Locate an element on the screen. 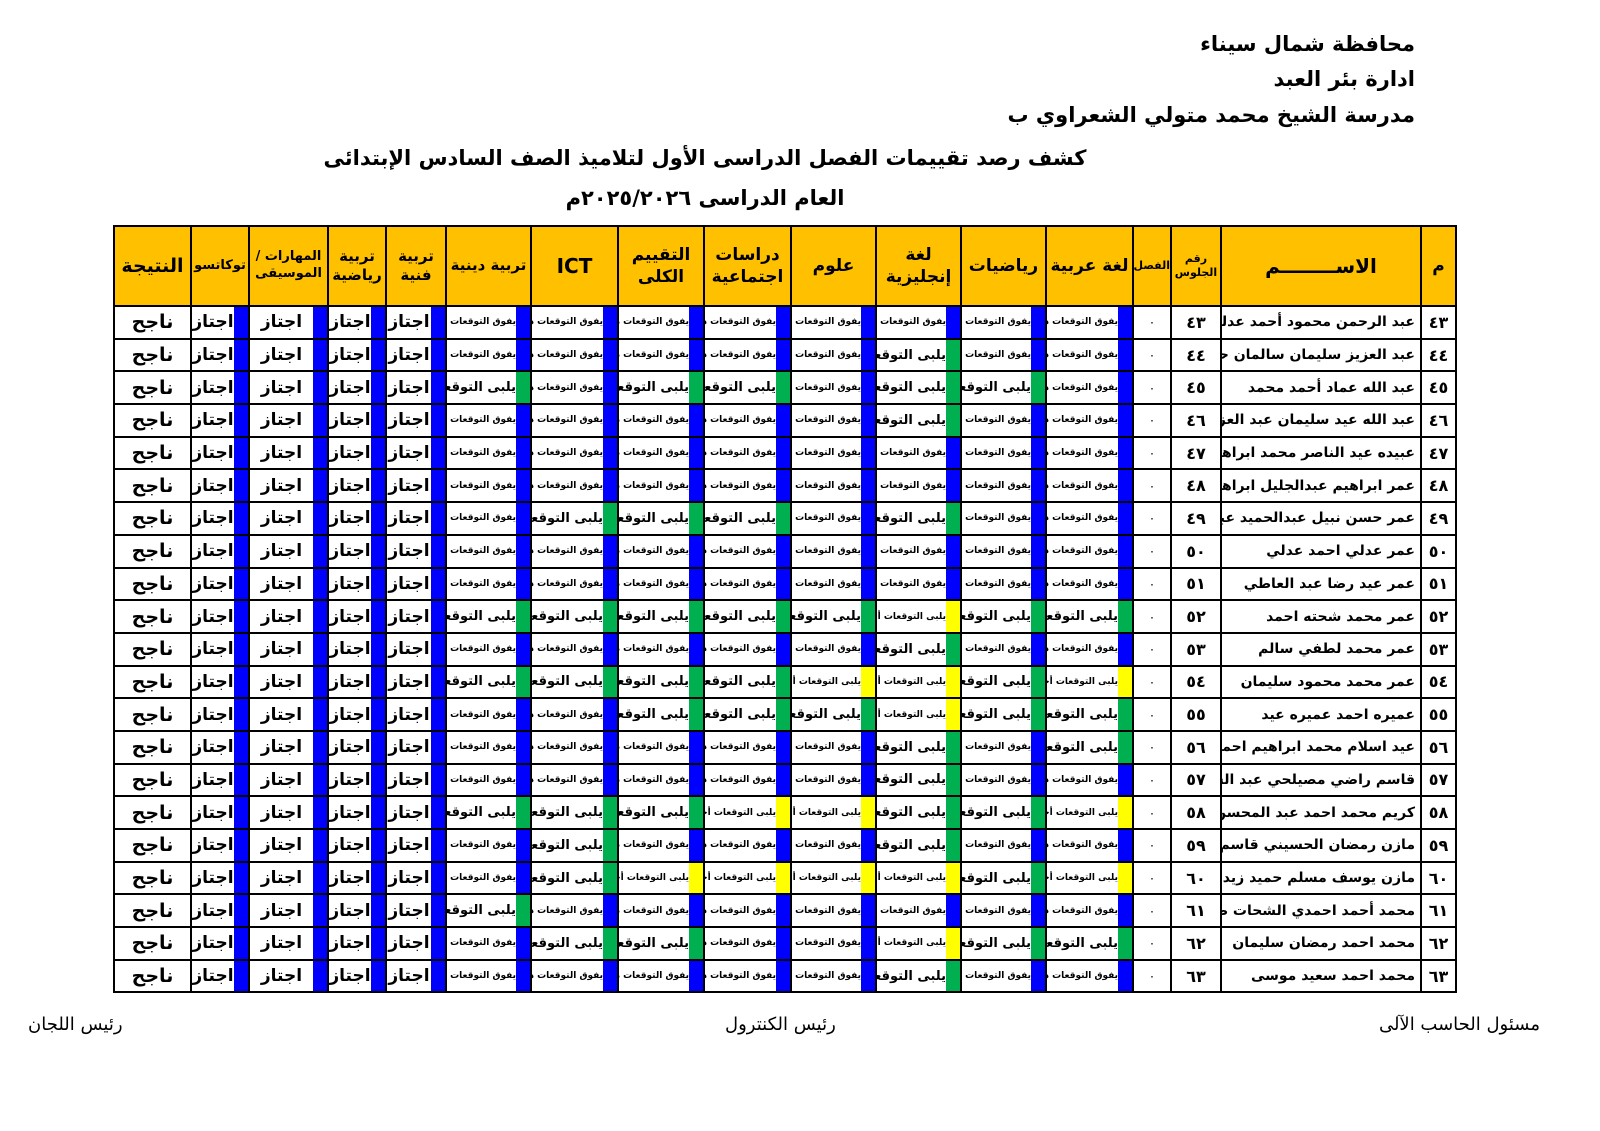 This screenshot has width=1600, height=1131. row-index: ٤٨ is located at coordinates (1438, 486).